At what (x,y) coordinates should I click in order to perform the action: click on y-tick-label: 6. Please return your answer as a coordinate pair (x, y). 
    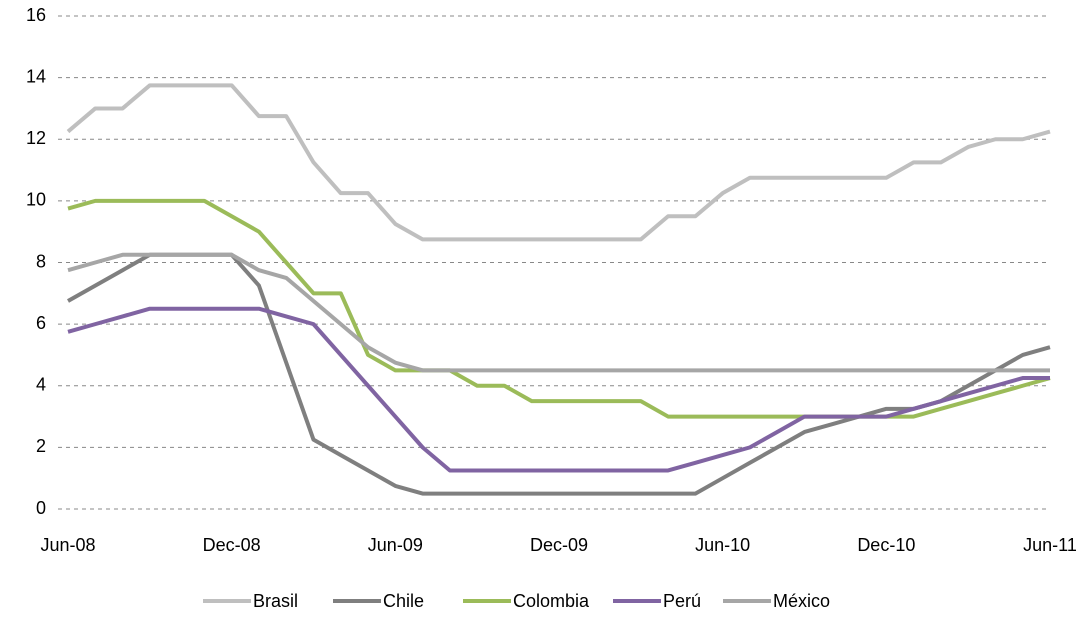
    Looking at the image, I should click on (41, 323).